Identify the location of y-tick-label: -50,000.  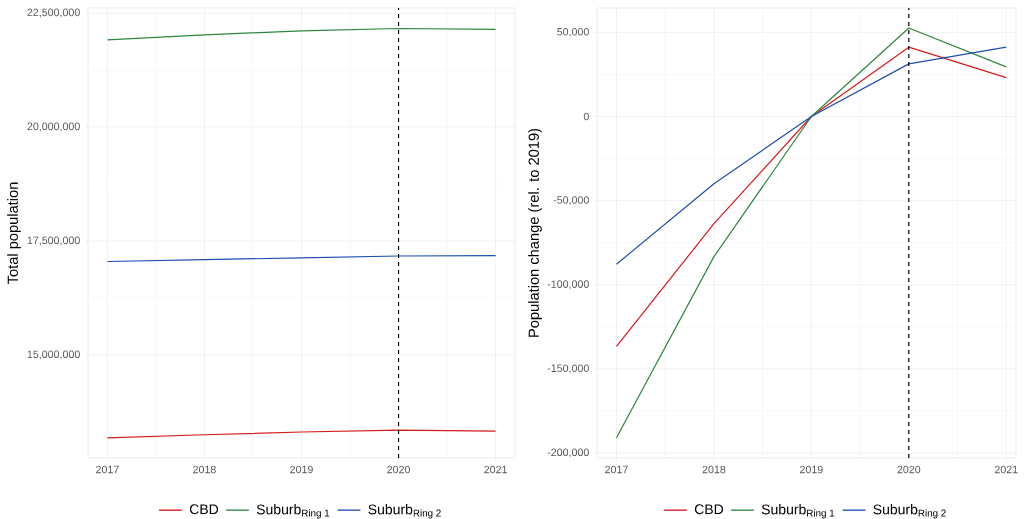
(571, 201).